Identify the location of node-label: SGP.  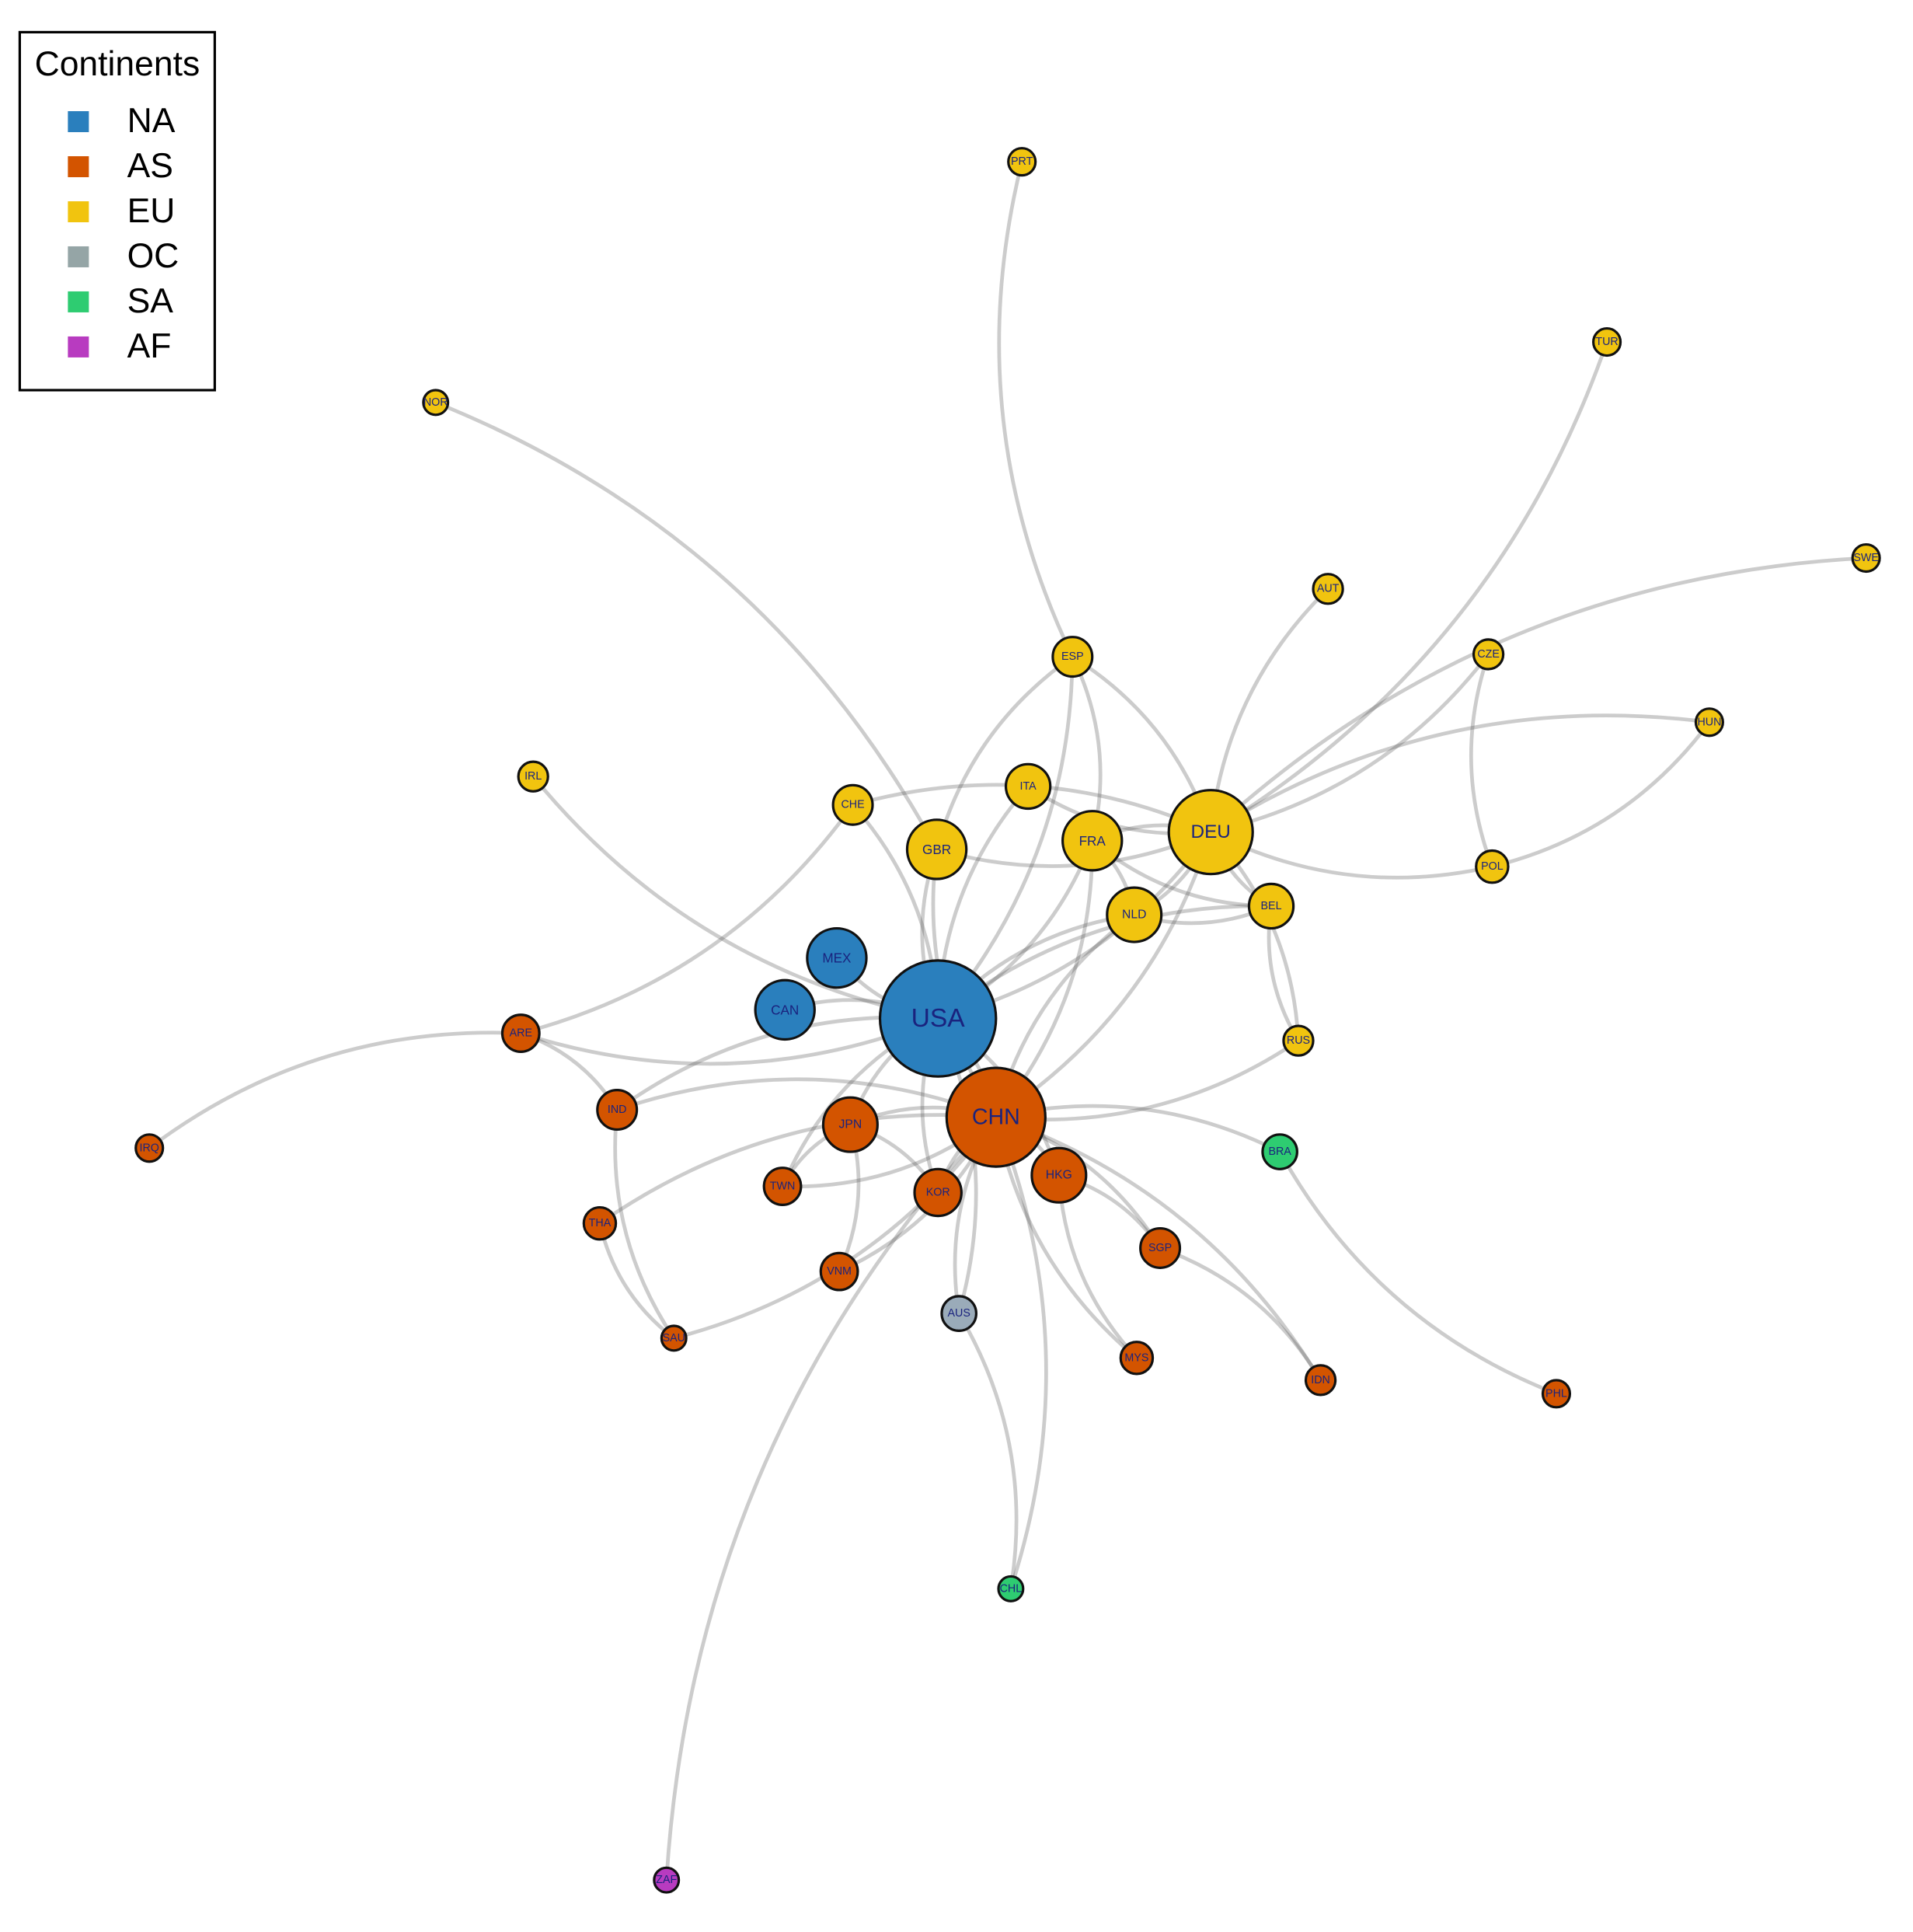
(1160, 1248).